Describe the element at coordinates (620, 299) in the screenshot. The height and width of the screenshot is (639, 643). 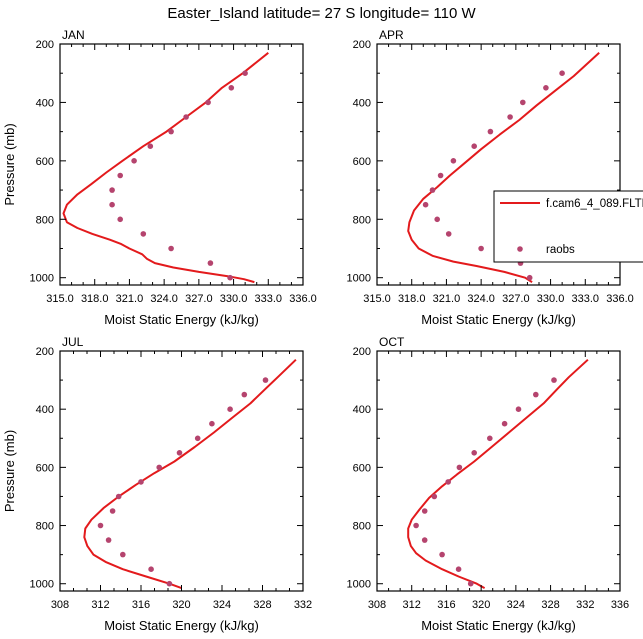
I see `x-tick-label: 336.0` at that location.